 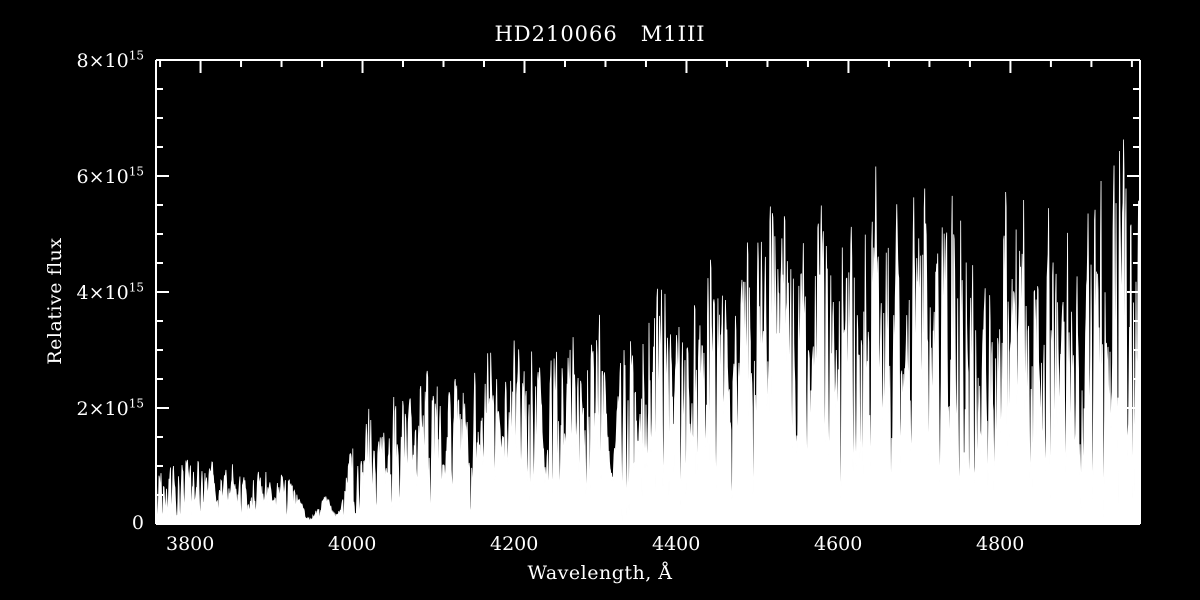 I want to click on y-tick-label-0: 0, so click(x=137, y=523).